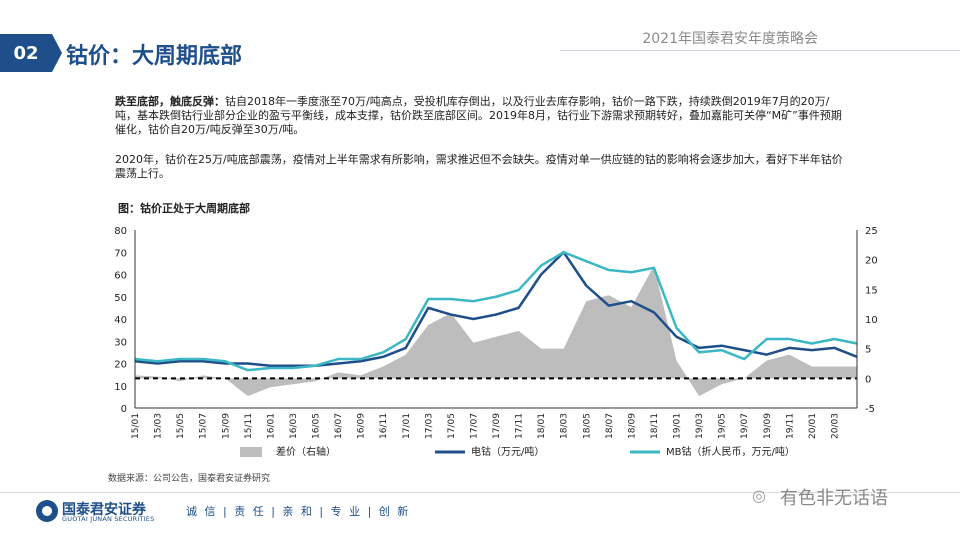 Image resolution: width=960 pixels, height=540 pixels. Describe the element at coordinates (868, 379) in the screenshot. I see `right-tick-label: 0` at that location.